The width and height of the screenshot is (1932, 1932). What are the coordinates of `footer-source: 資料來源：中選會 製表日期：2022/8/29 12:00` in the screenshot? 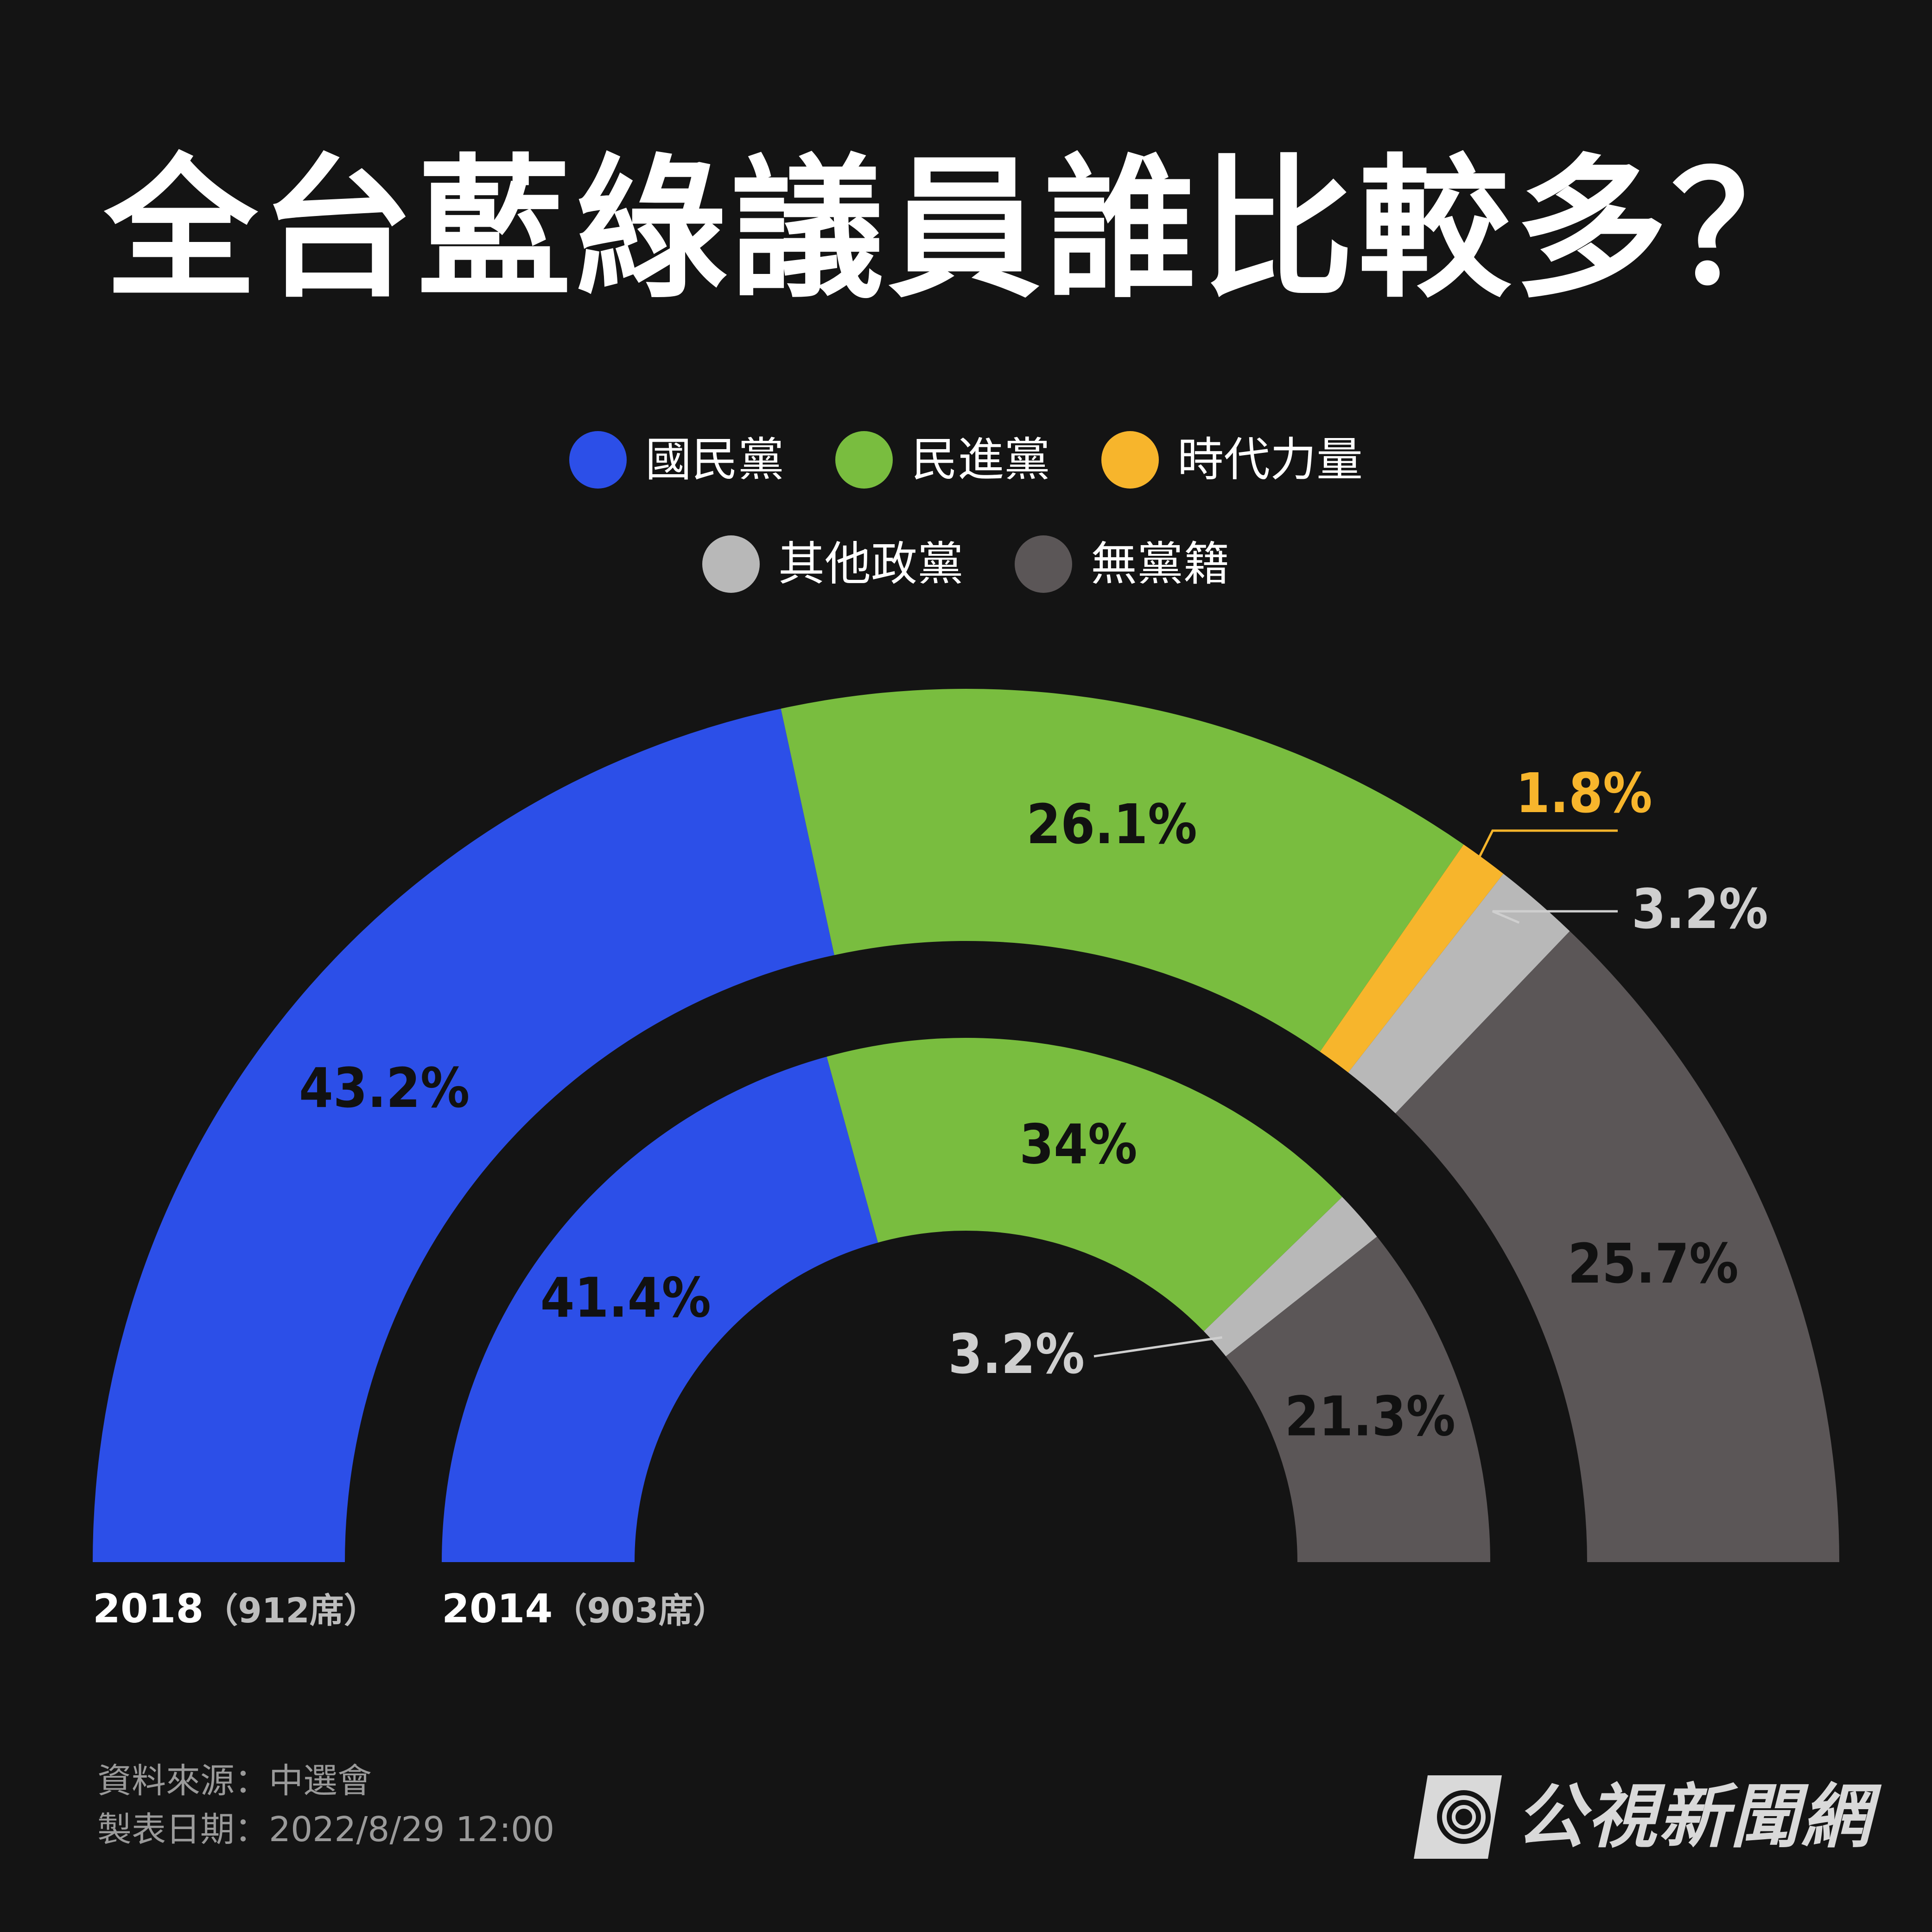 It's located at (325, 1805).